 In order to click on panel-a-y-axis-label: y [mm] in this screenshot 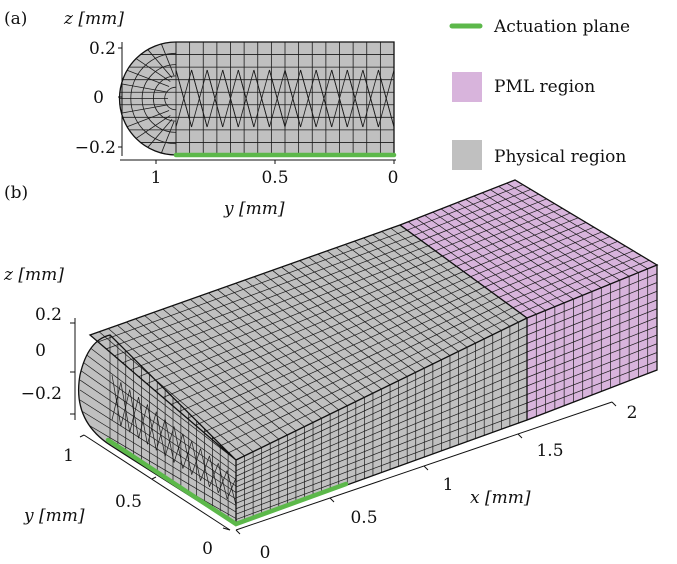, I will do `click(254, 209)`.